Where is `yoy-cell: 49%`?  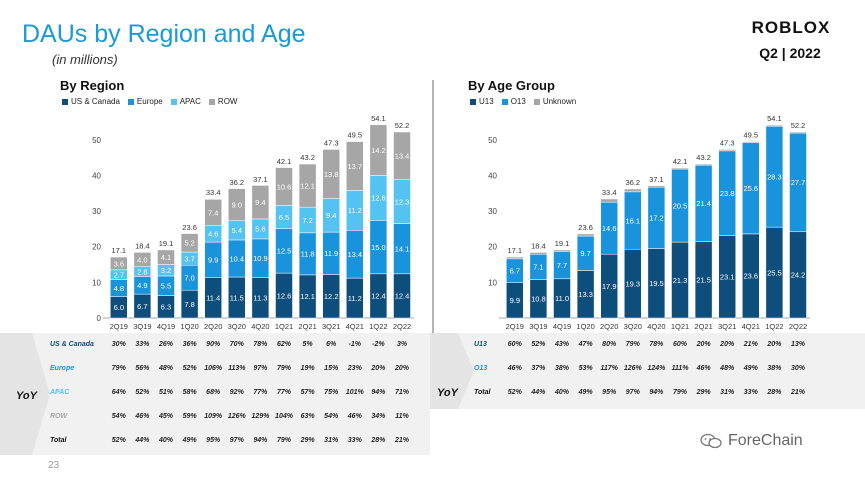 yoy-cell: 49% is located at coordinates (750, 368).